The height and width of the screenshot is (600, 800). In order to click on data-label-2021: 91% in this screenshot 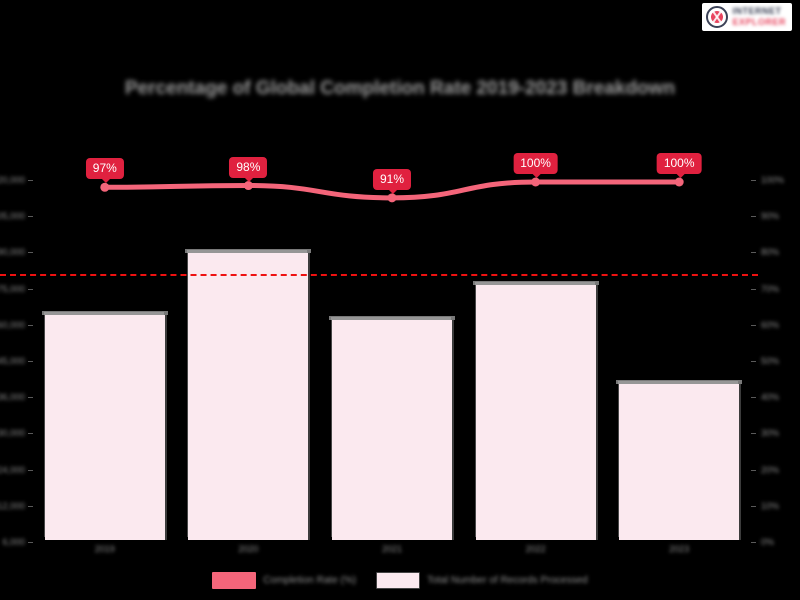, I will do `click(392, 181)`.